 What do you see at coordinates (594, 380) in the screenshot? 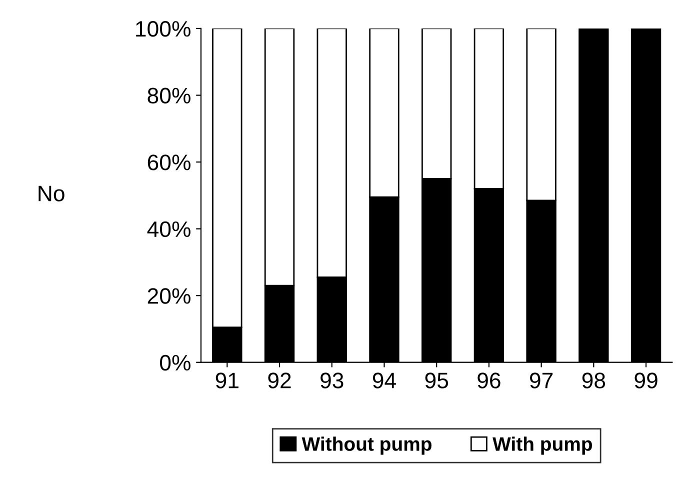
I see `x-tick-label: 98` at bounding box center [594, 380].